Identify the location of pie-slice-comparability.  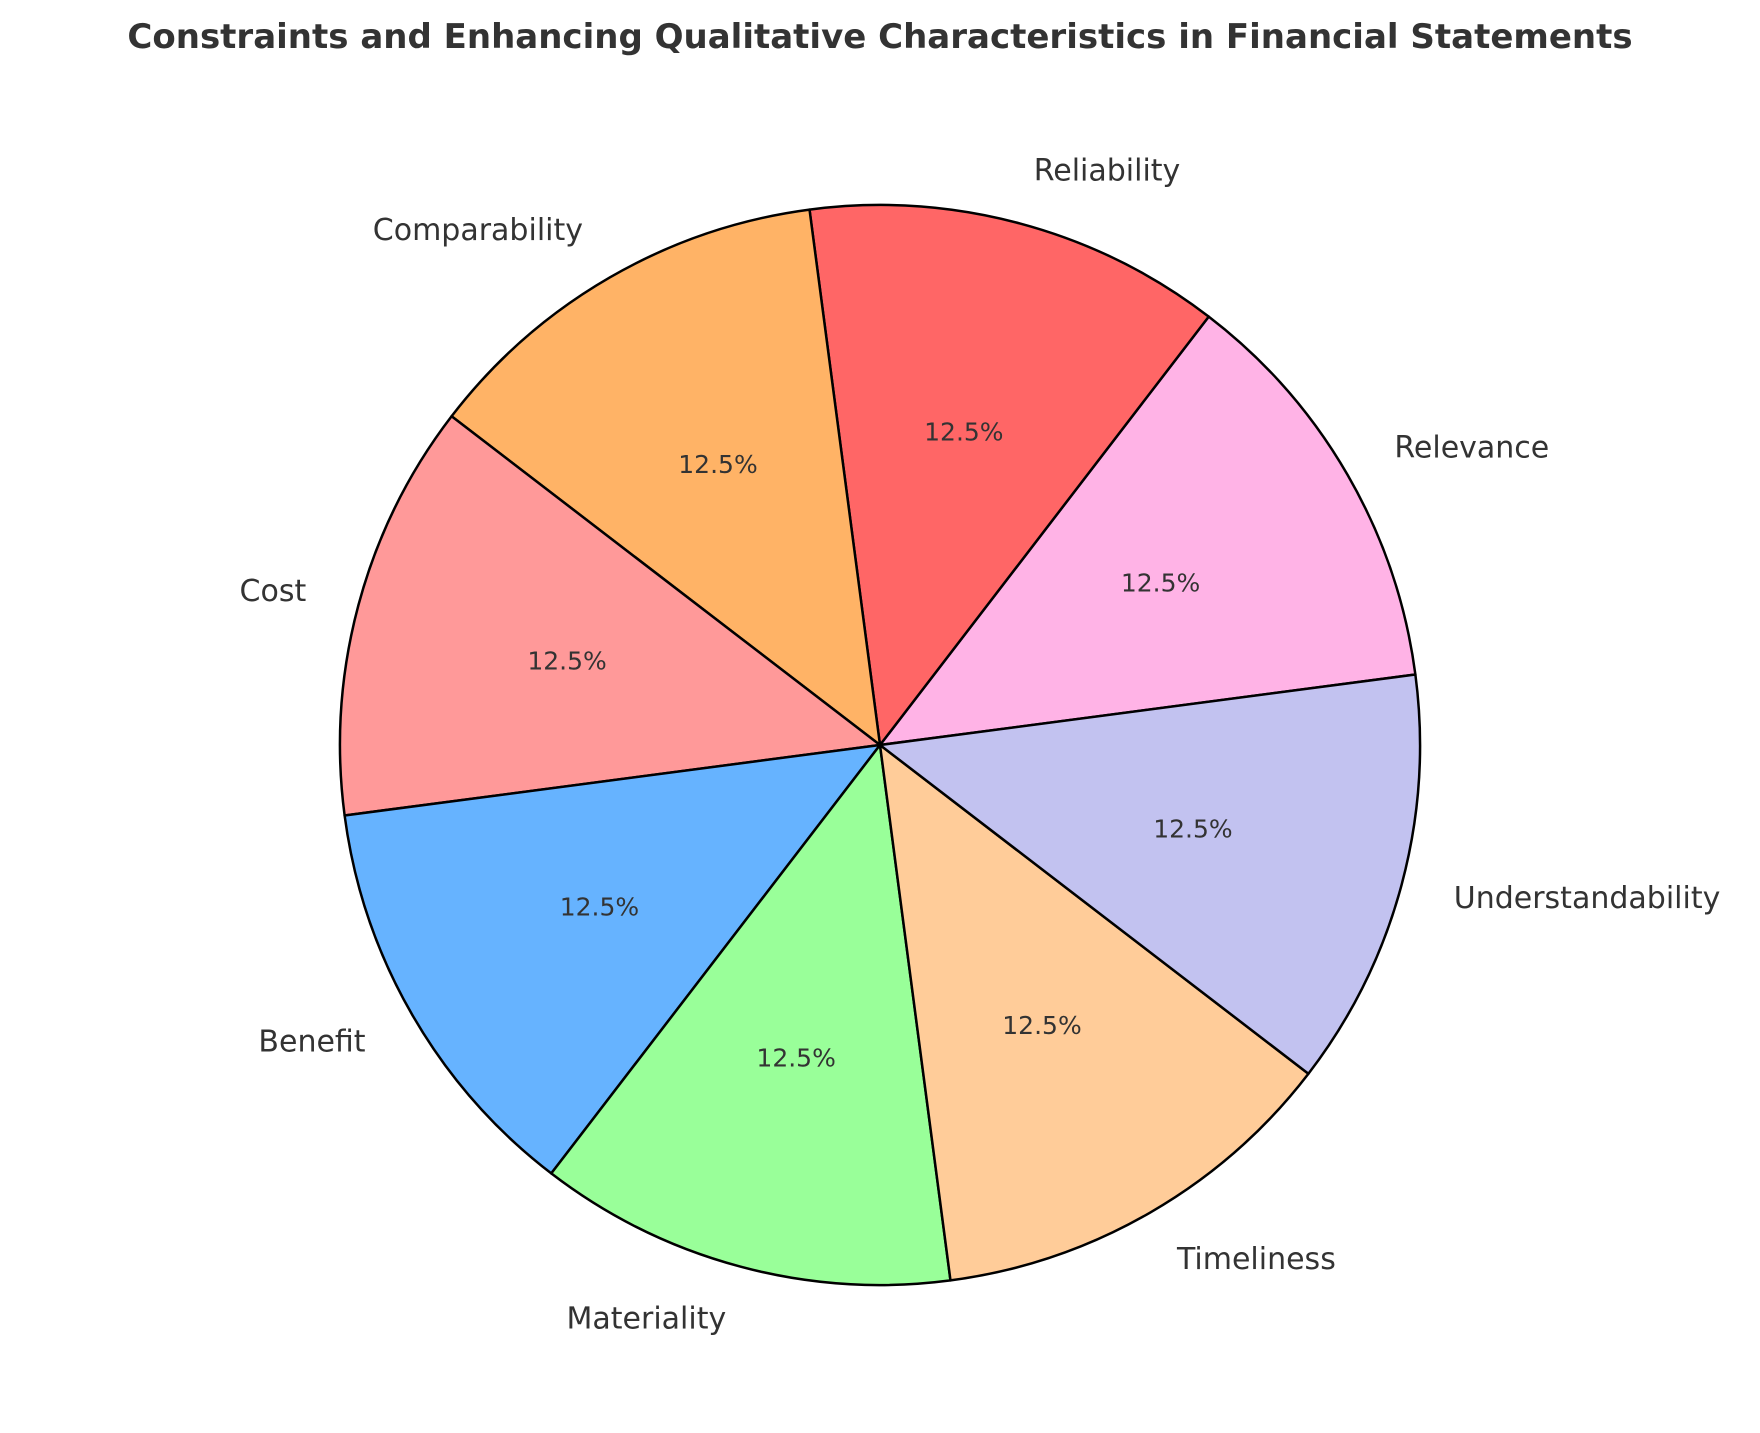
(666, 477).